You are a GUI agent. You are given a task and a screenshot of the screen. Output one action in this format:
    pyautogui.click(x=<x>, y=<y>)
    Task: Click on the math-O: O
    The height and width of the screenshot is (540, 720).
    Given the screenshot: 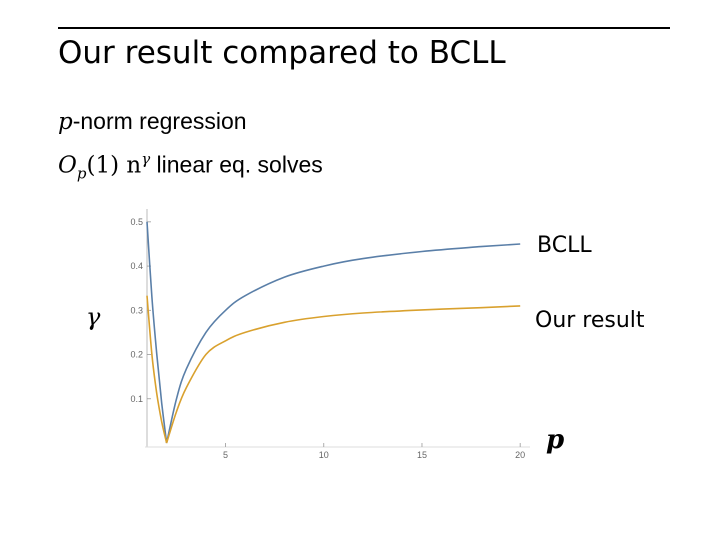 What is the action you would take?
    pyautogui.click(x=67, y=165)
    